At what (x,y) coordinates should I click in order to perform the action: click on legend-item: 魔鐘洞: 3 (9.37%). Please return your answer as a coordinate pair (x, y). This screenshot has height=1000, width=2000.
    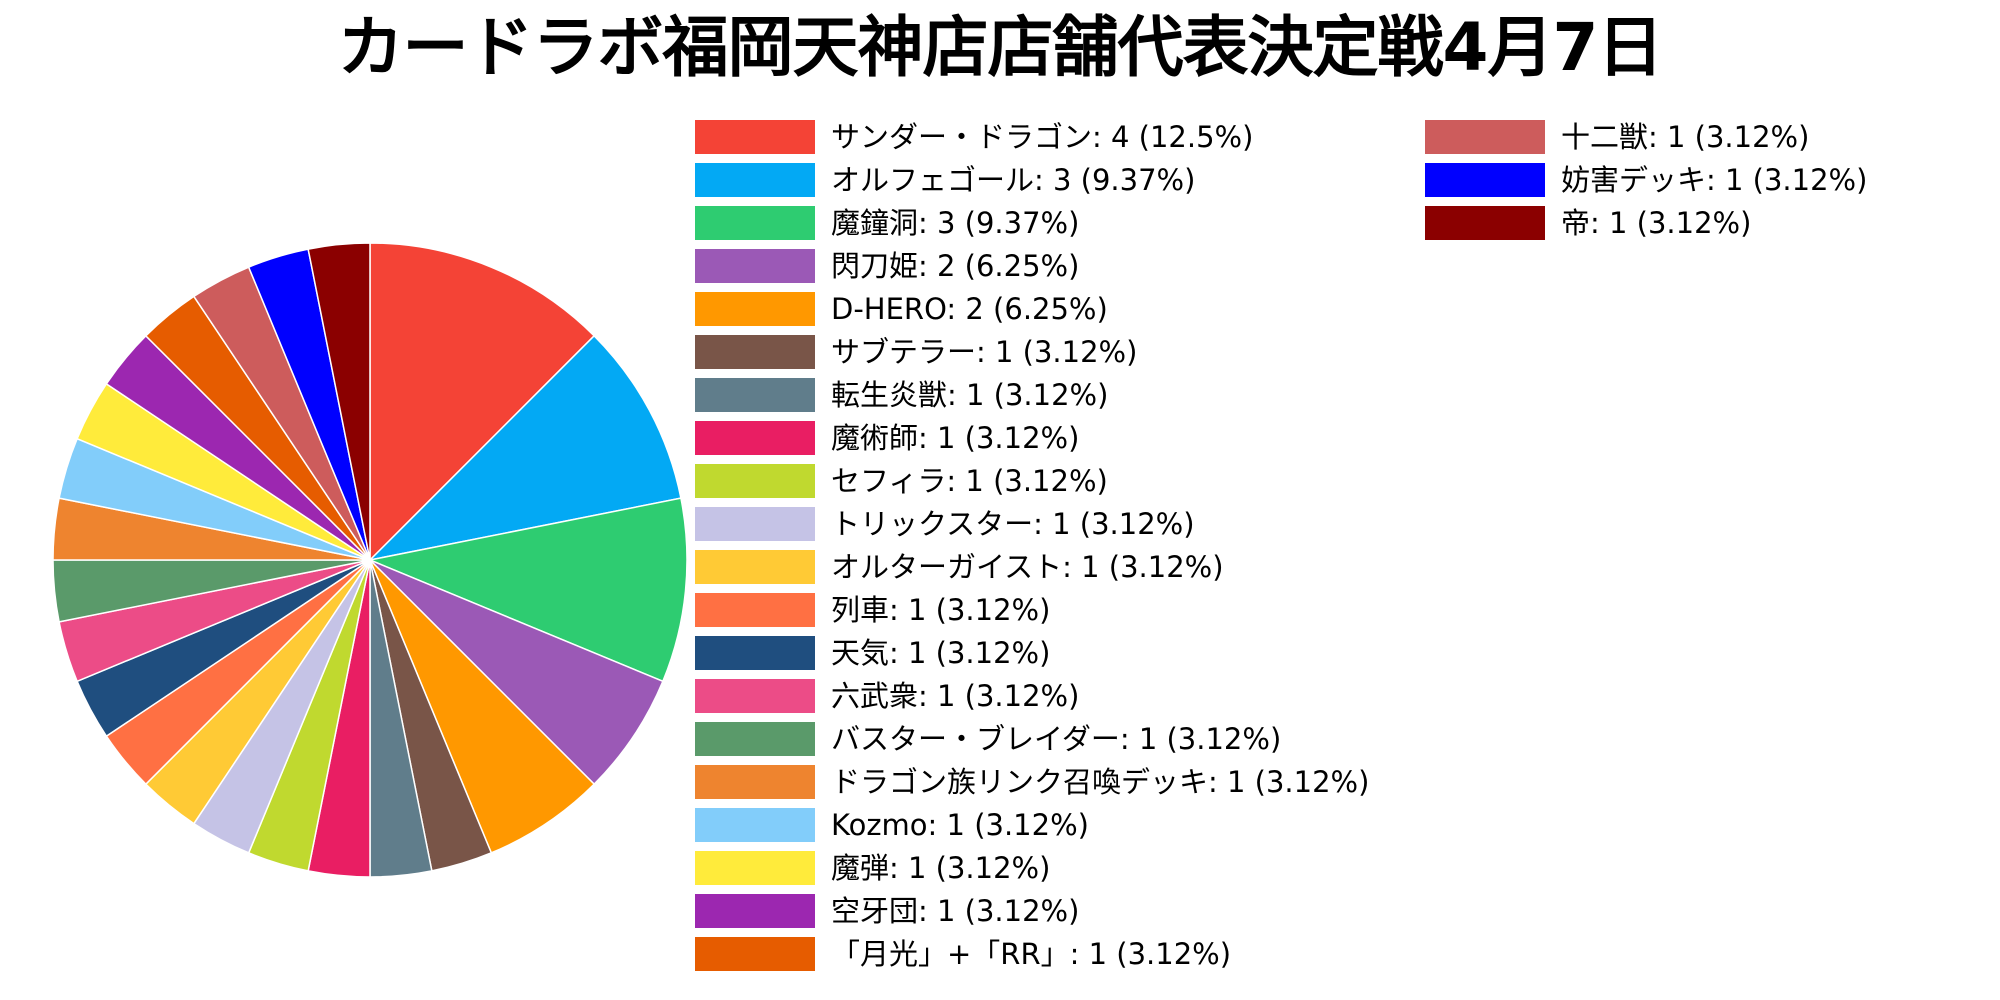
    Looking at the image, I should click on (1032, 222).